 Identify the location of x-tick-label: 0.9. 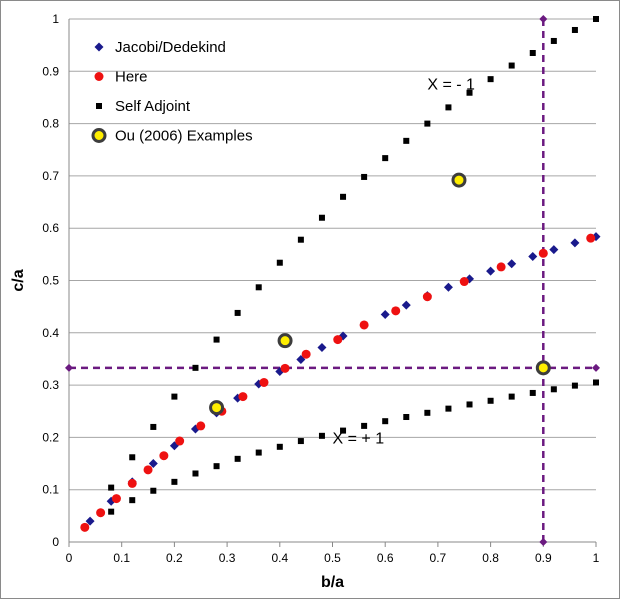
(543, 558).